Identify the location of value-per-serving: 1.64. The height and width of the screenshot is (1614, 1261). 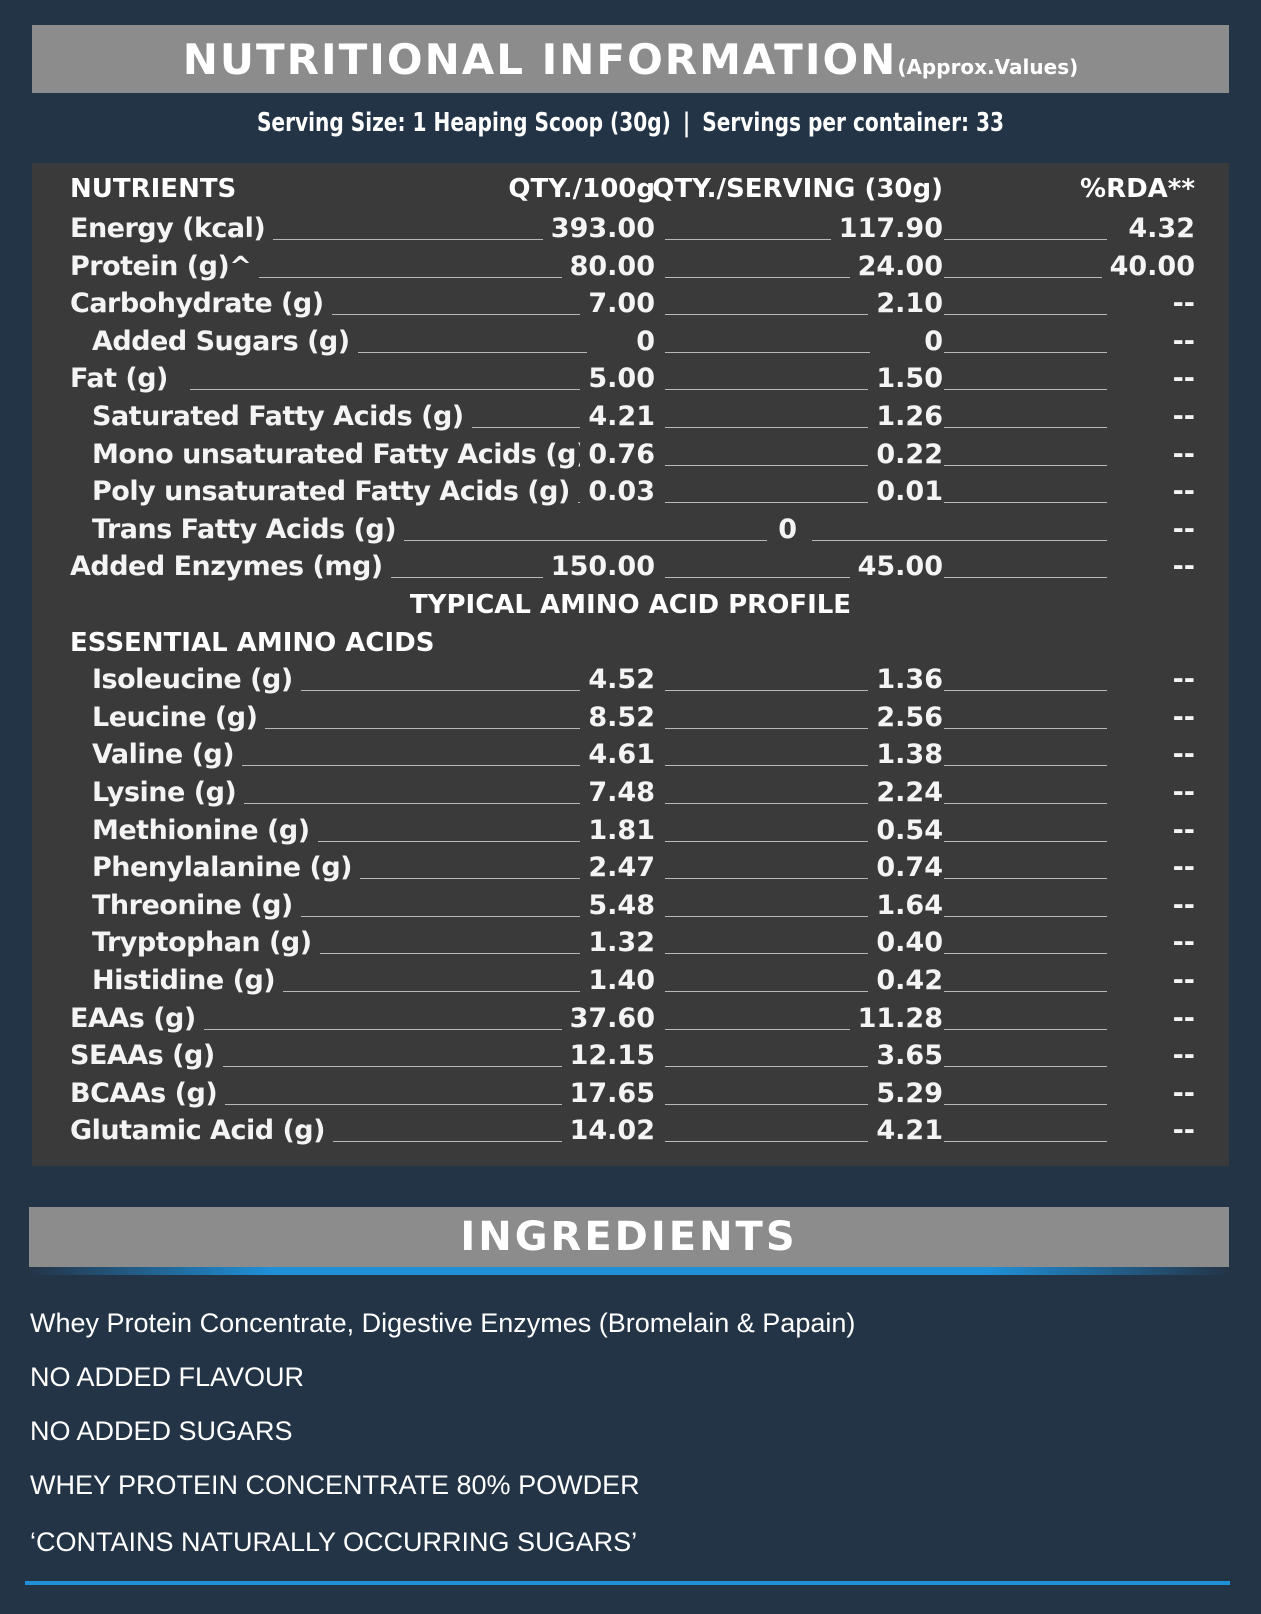
(905, 905).